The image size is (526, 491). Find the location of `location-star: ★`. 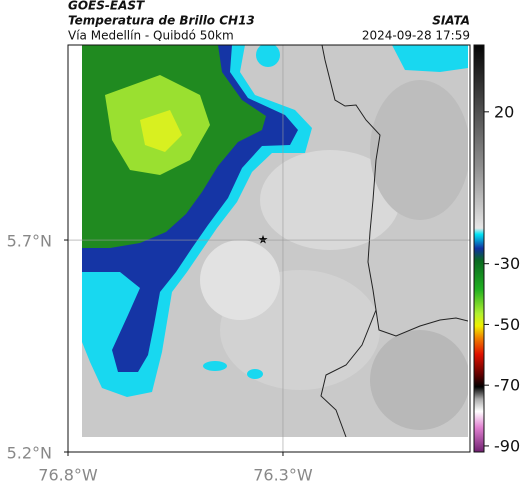

location-star: ★ is located at coordinates (263, 240).